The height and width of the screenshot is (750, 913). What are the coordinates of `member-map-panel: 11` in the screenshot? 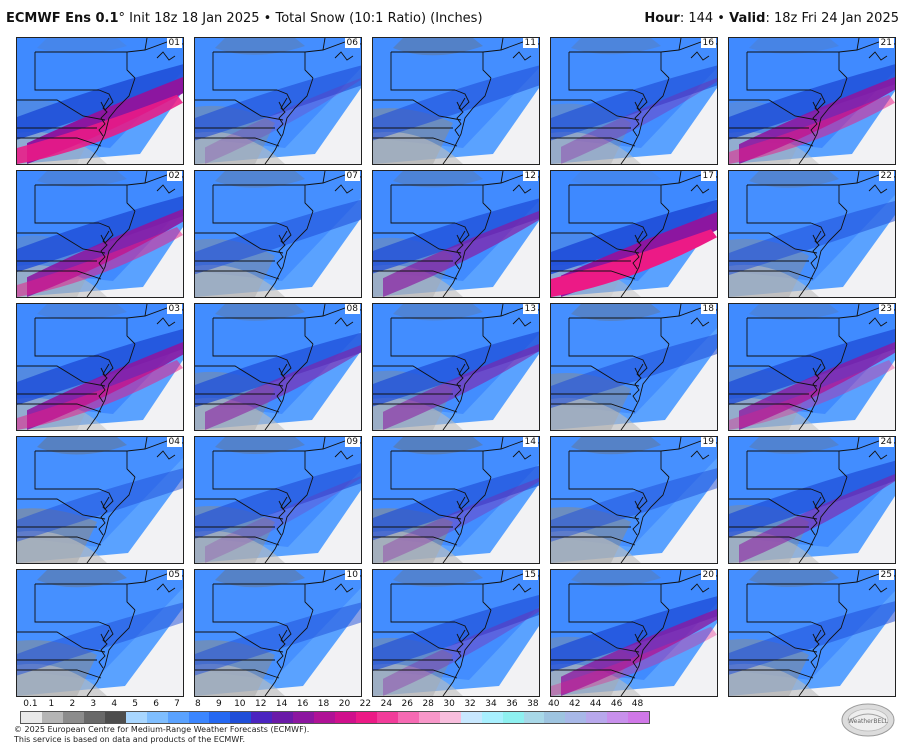 It's located at (456, 101).